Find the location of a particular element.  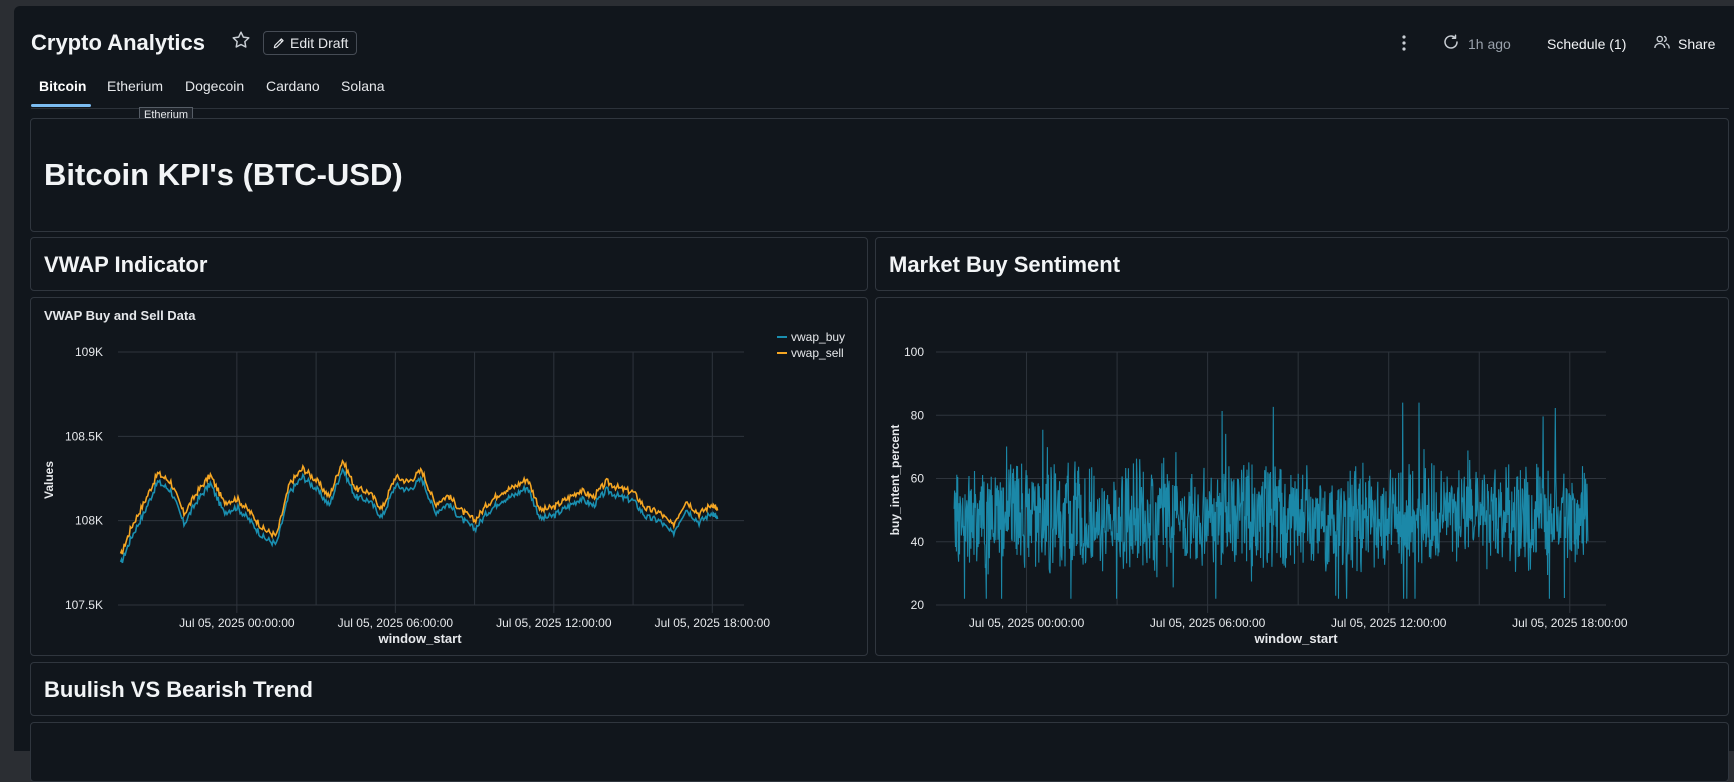

more-options-icon is located at coordinates (1404, 43).